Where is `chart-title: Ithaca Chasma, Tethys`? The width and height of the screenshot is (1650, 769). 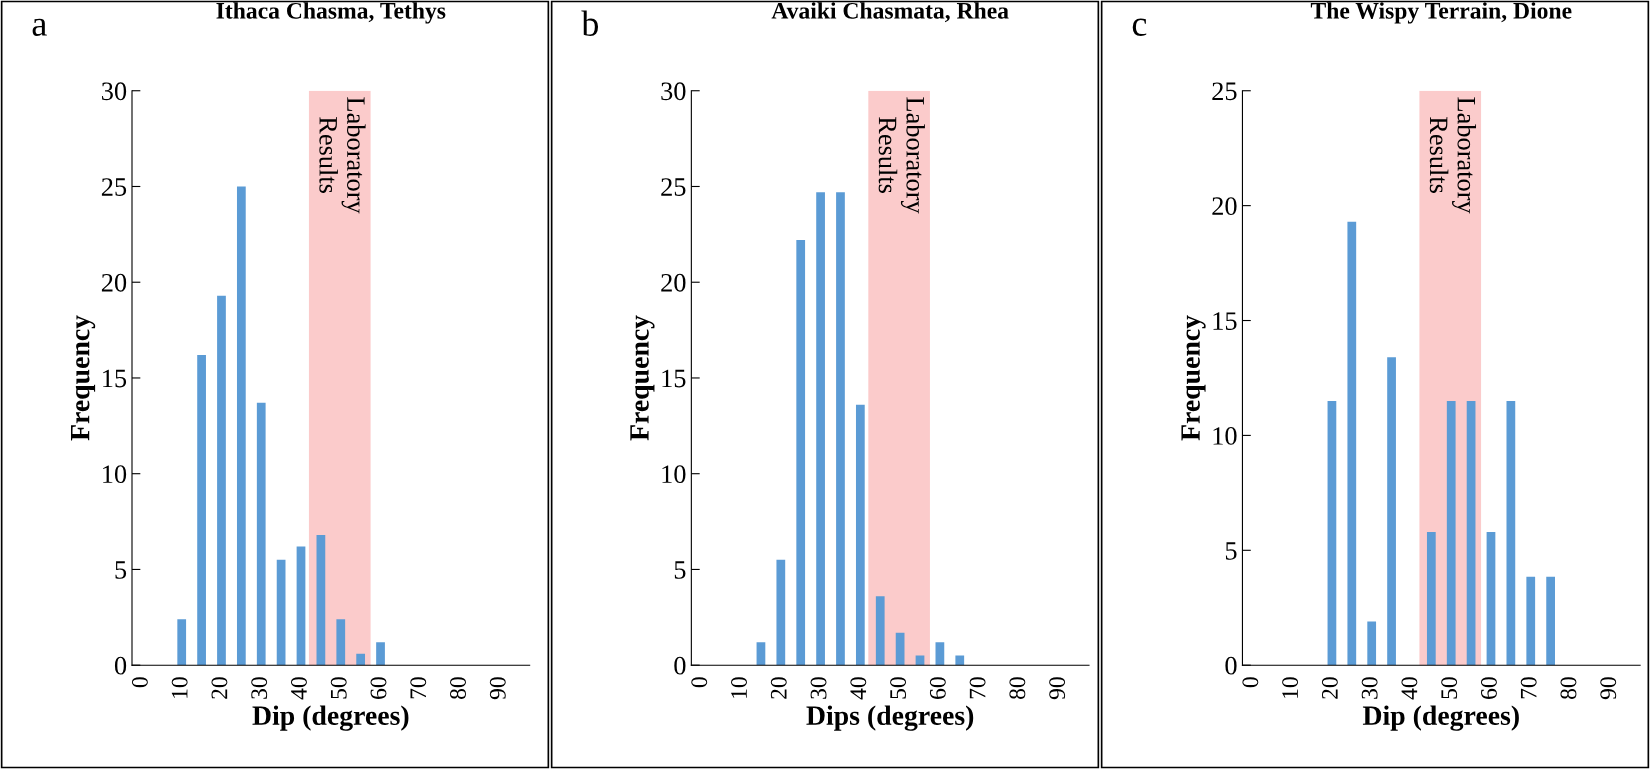
chart-title: Ithaca Chasma, Tethys is located at coordinates (331, 13).